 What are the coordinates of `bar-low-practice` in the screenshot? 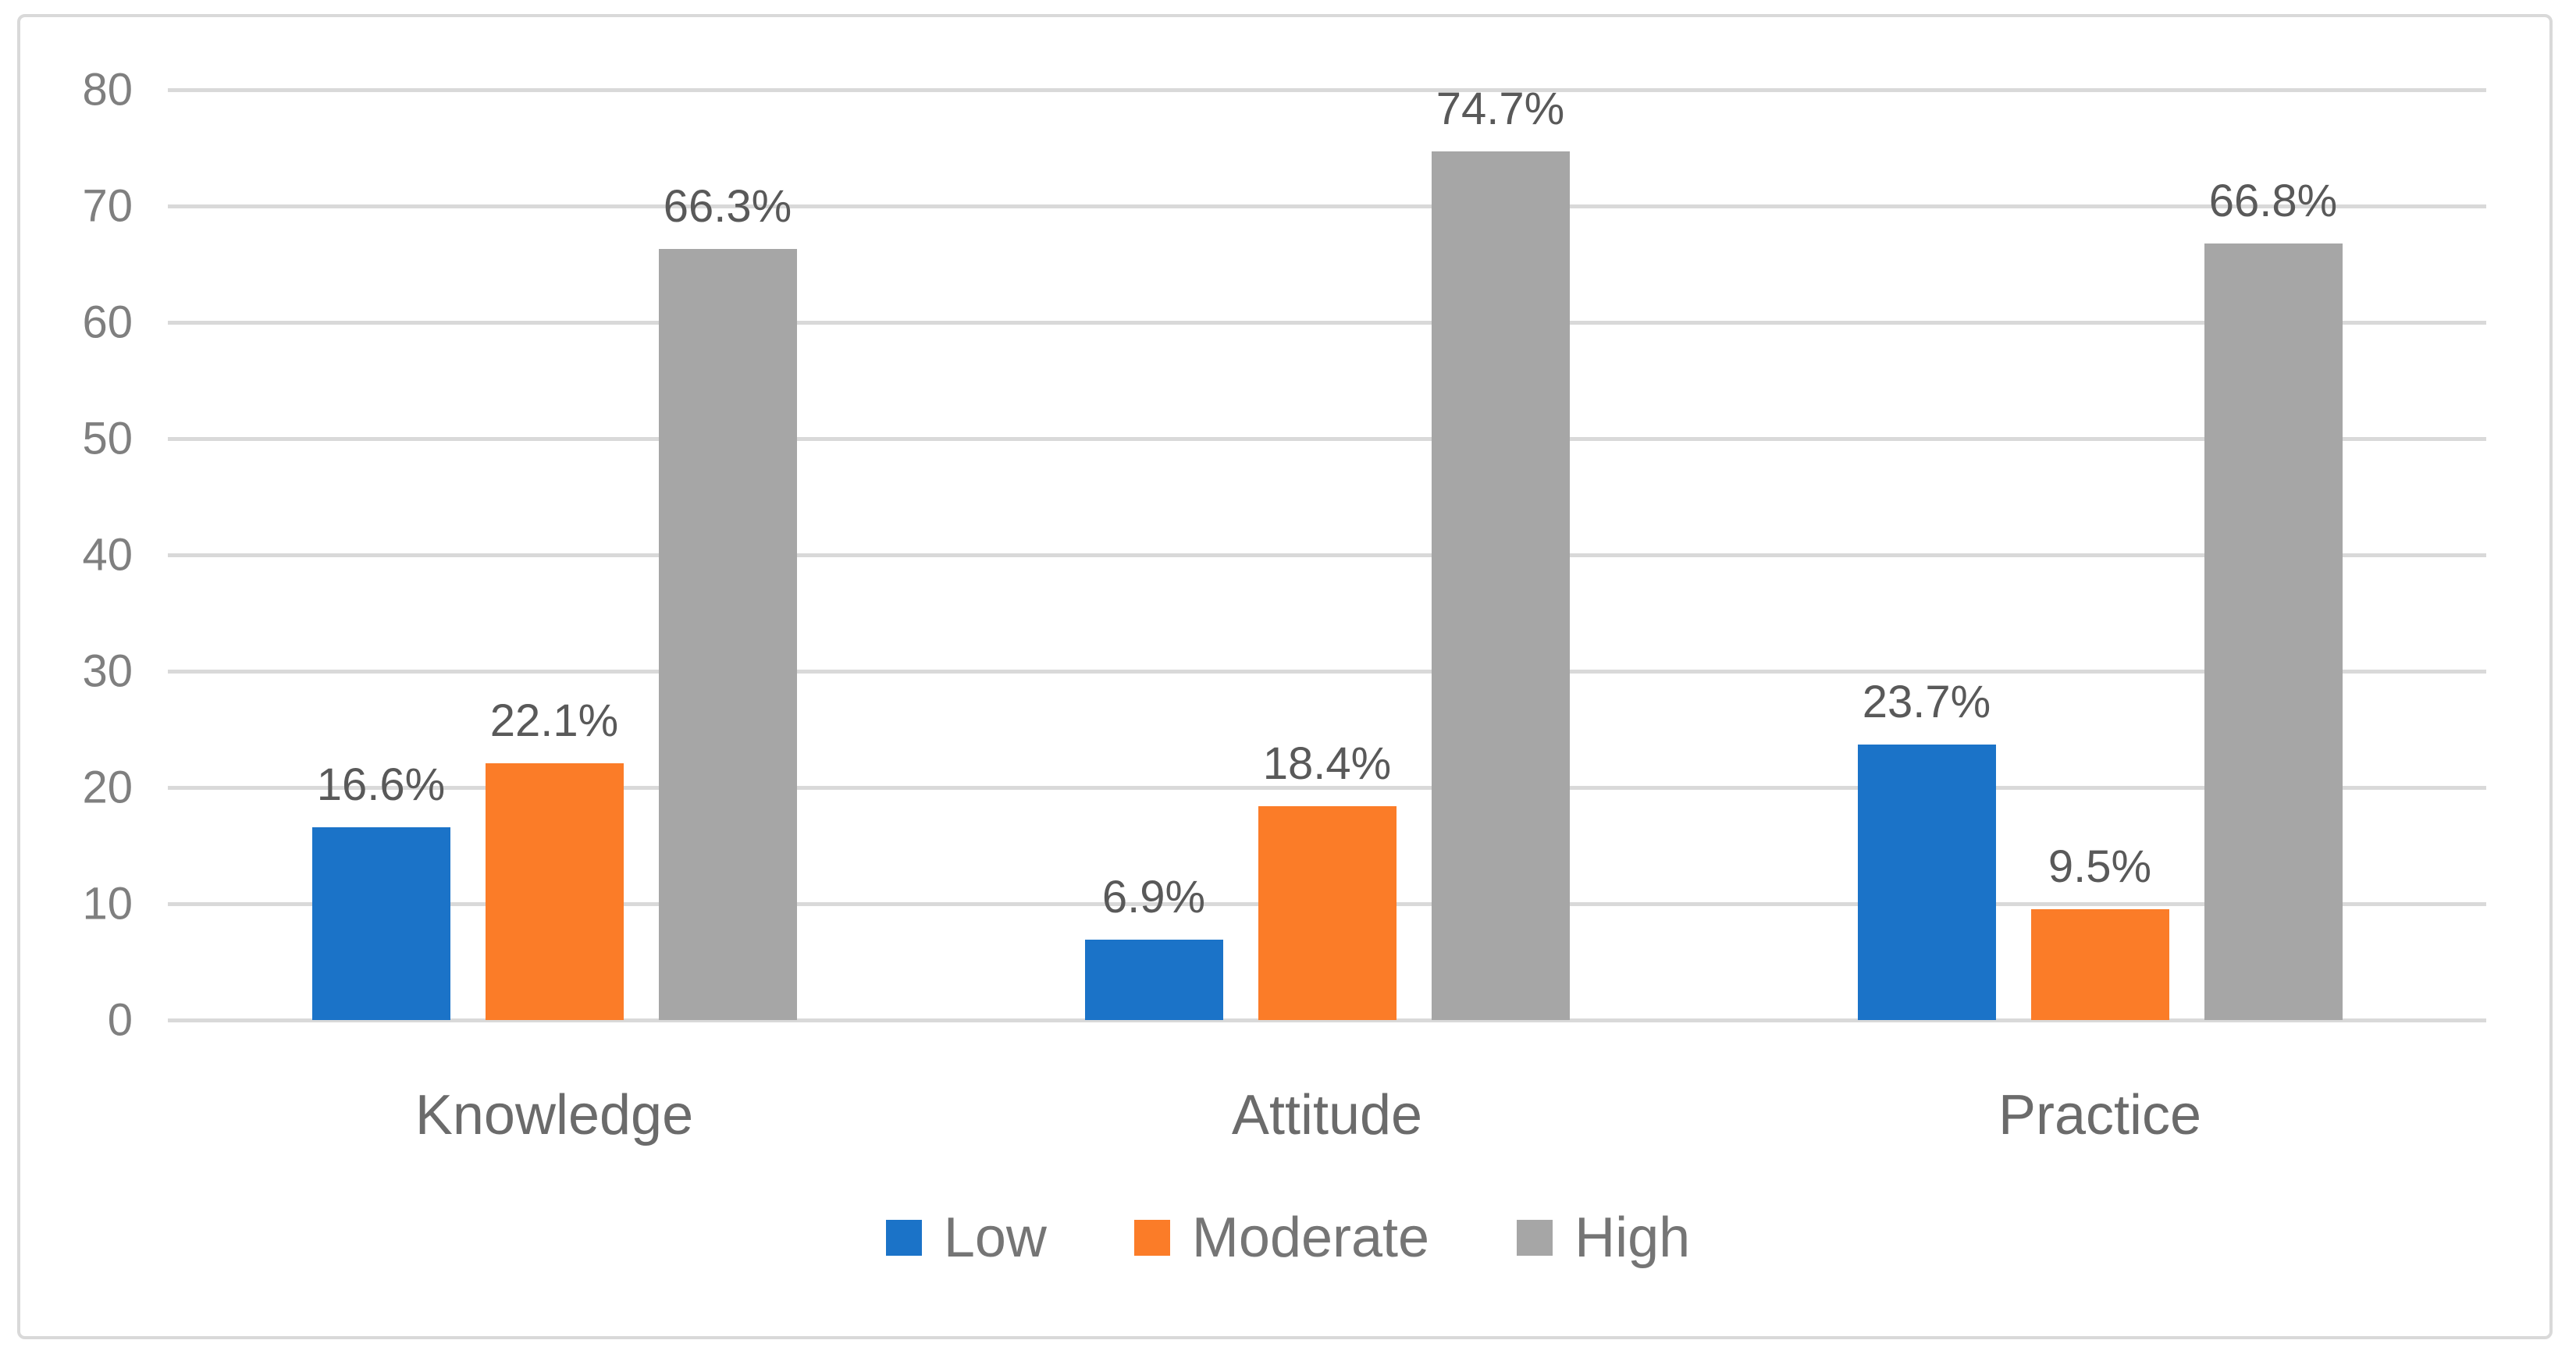 It's located at (1926, 882).